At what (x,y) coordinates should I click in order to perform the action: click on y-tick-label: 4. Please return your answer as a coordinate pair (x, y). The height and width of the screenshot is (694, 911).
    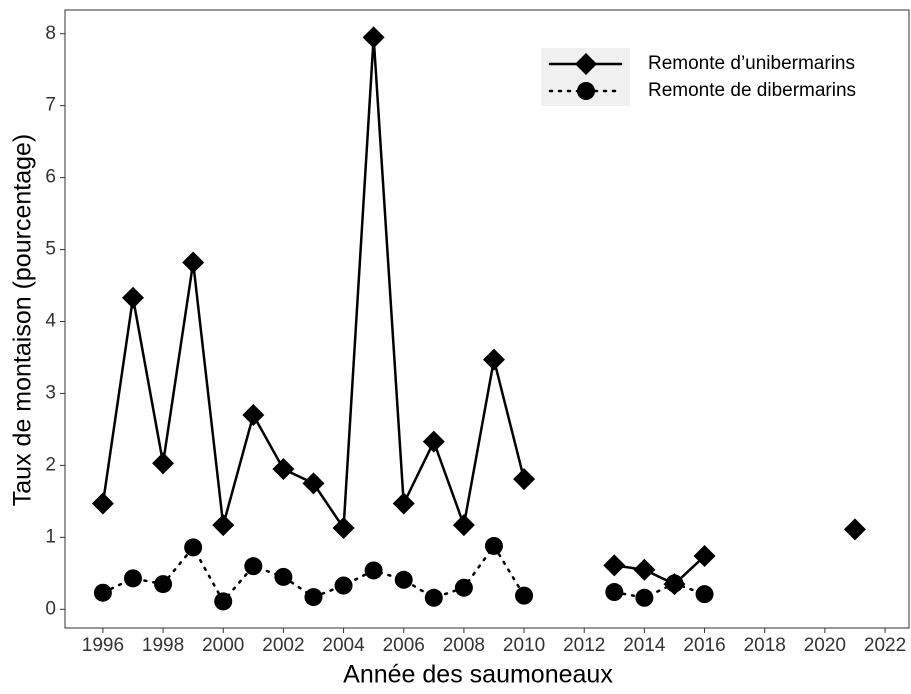
    Looking at the image, I should click on (50, 321).